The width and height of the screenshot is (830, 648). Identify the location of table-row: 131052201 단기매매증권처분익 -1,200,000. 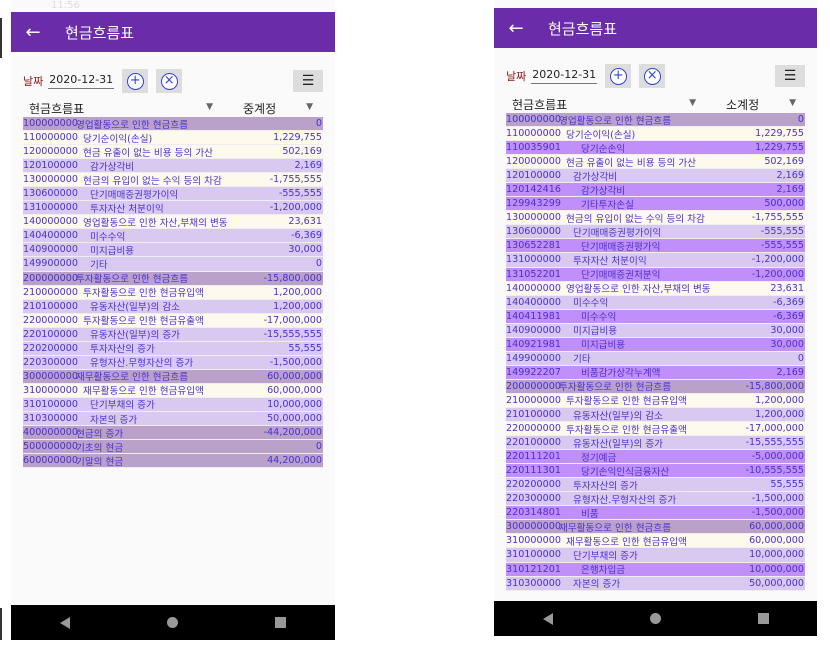
(655, 274).